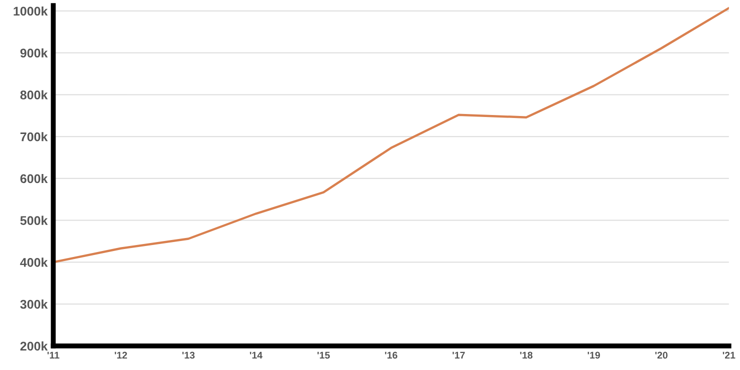 This screenshot has height=370, width=740. Describe the element at coordinates (661, 355) in the screenshot. I see `x-tick-label: '20` at that location.